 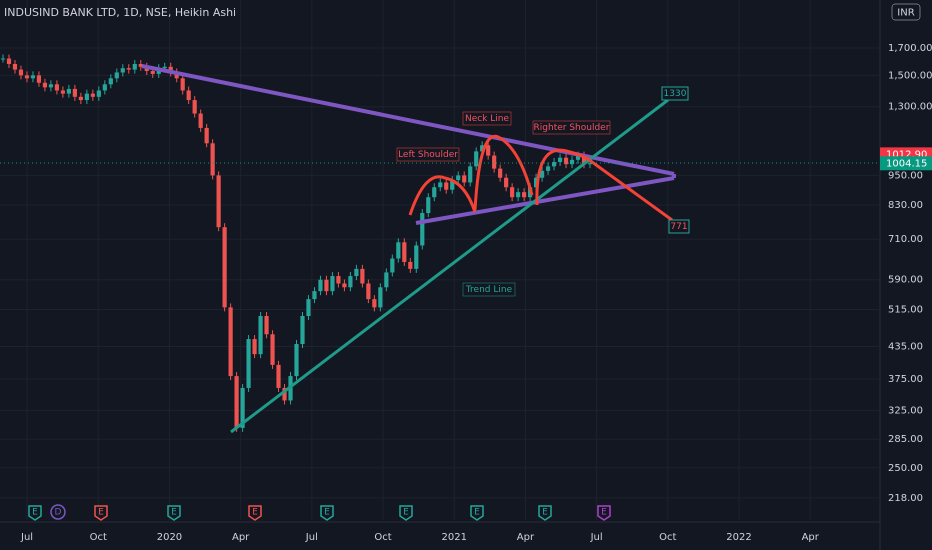 What do you see at coordinates (905, 280) in the screenshot?
I see `y-tick-label: 590.00` at bounding box center [905, 280].